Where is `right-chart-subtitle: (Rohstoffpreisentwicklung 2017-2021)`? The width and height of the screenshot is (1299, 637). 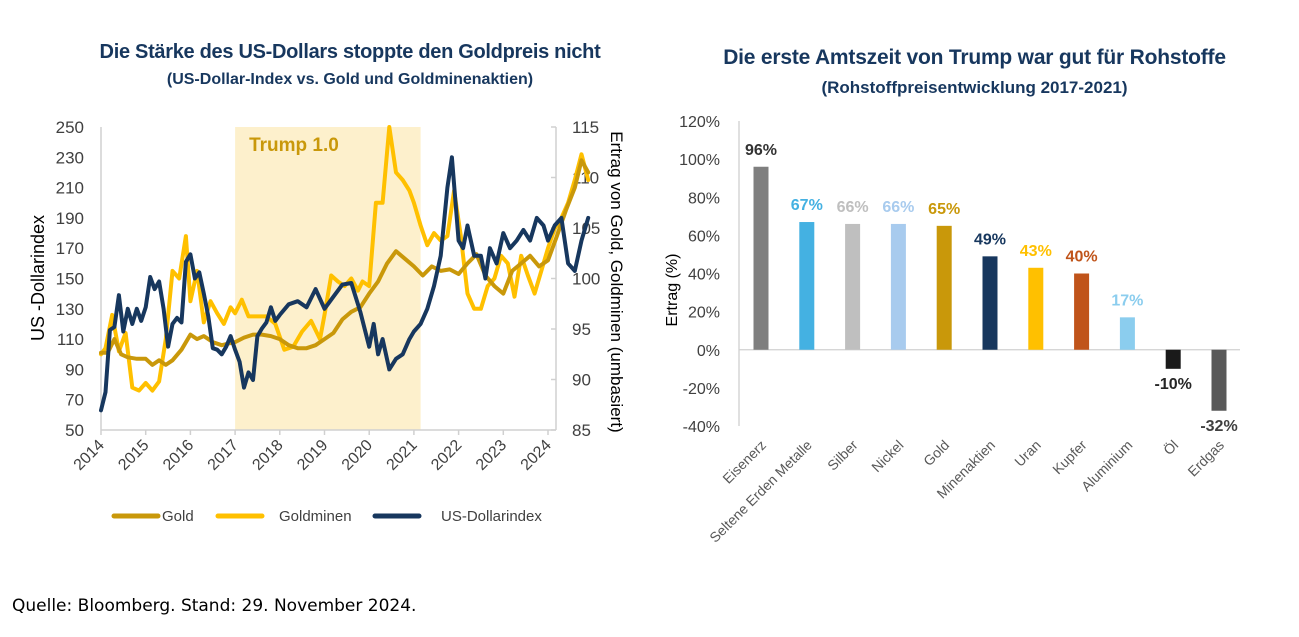 right-chart-subtitle: (Rohstoffpreisentwicklung 2017-2021) is located at coordinates (974, 87).